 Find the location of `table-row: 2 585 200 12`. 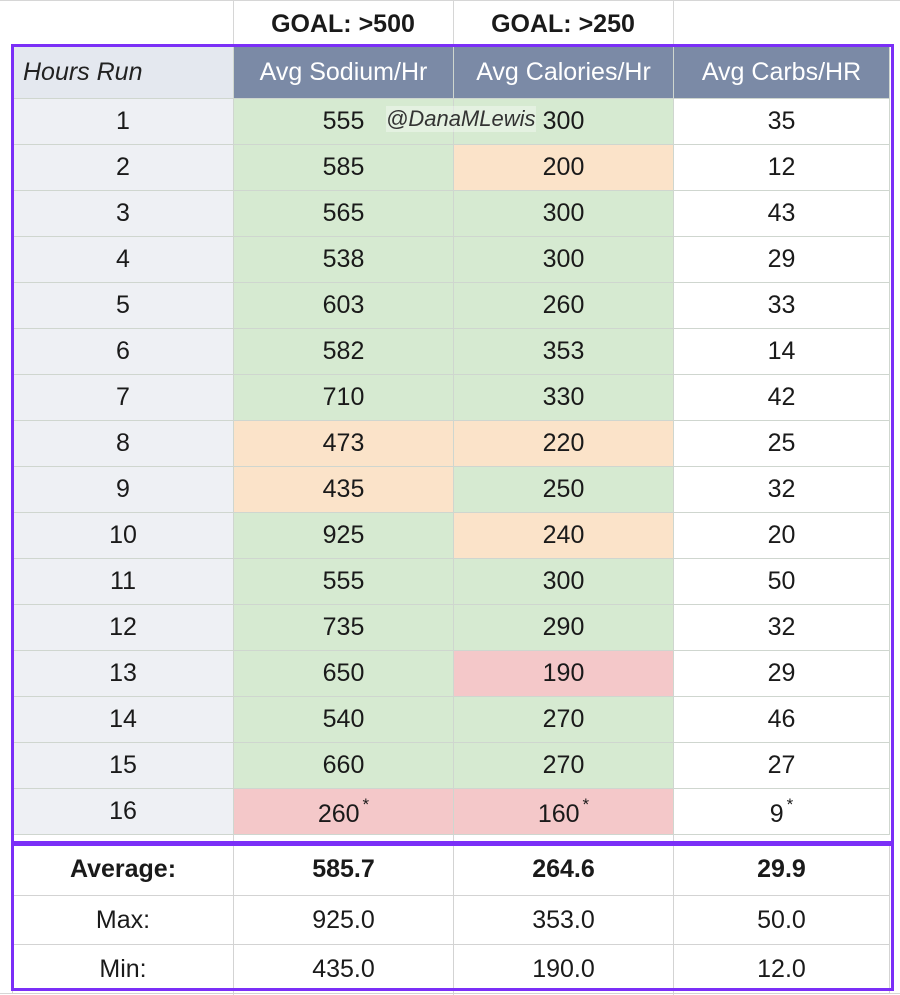

table-row: 2 585 200 12 is located at coordinates (451, 167).